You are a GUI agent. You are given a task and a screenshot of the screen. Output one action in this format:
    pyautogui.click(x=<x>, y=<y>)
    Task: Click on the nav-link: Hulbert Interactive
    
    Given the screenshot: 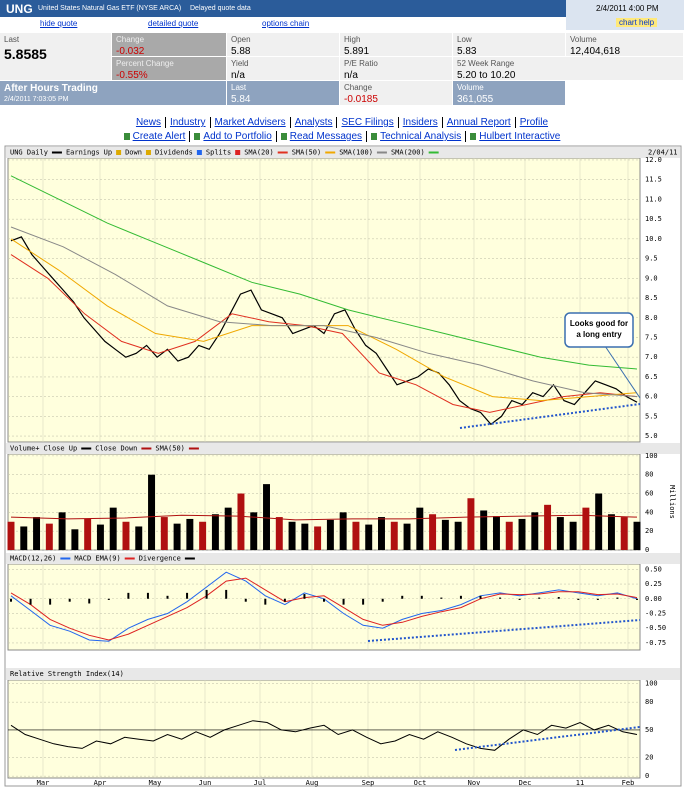 What is the action you would take?
    pyautogui.click(x=515, y=136)
    